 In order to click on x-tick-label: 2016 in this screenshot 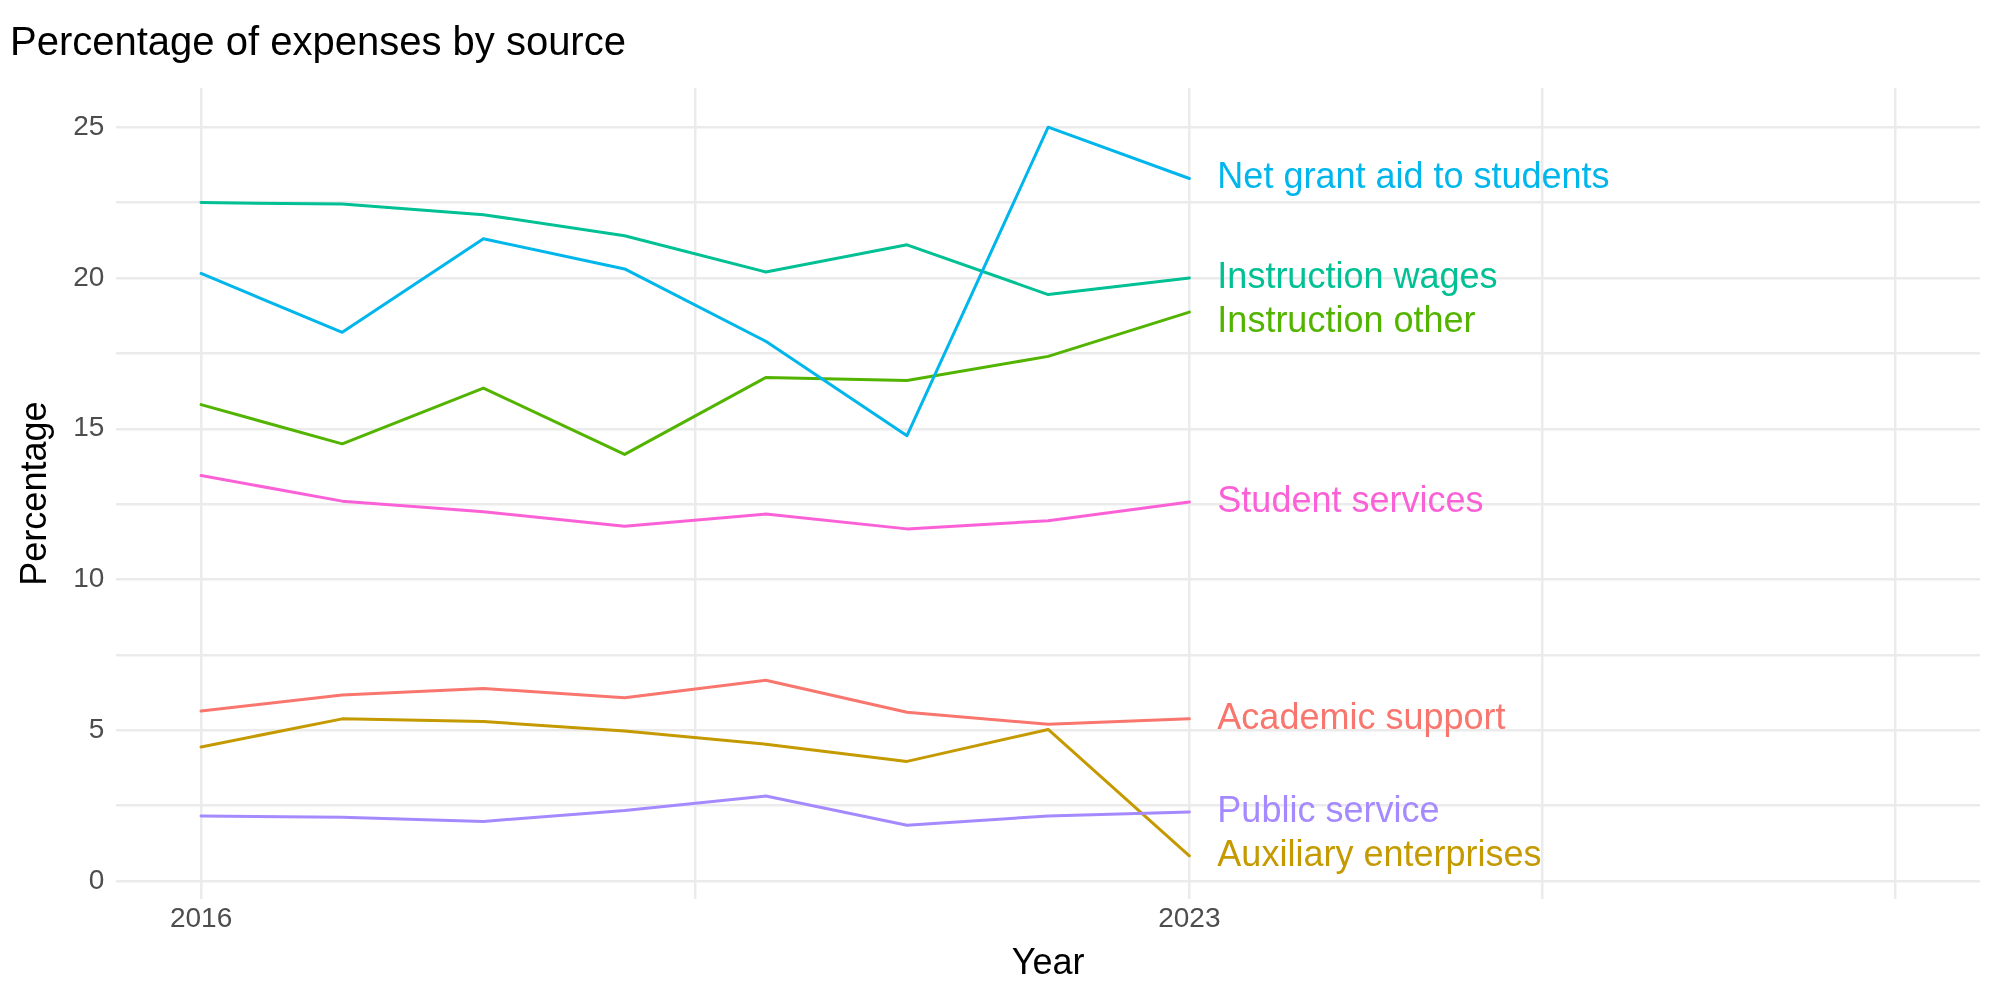, I will do `click(201, 917)`.